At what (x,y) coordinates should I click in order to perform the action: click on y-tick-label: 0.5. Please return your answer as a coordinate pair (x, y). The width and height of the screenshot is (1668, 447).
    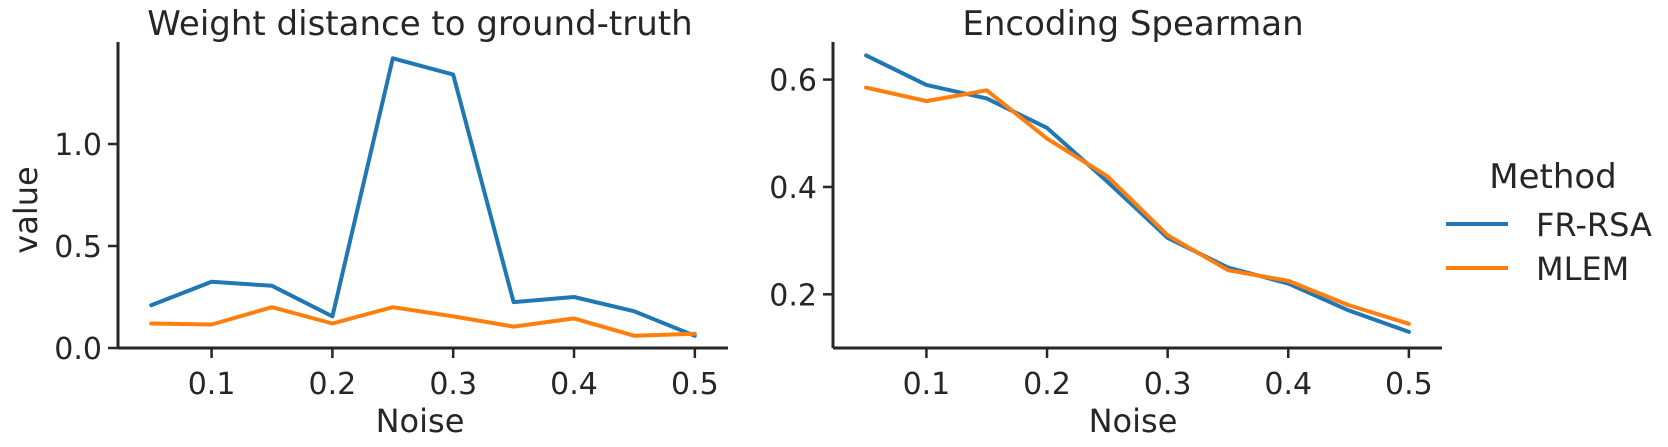
    Looking at the image, I should click on (78, 247).